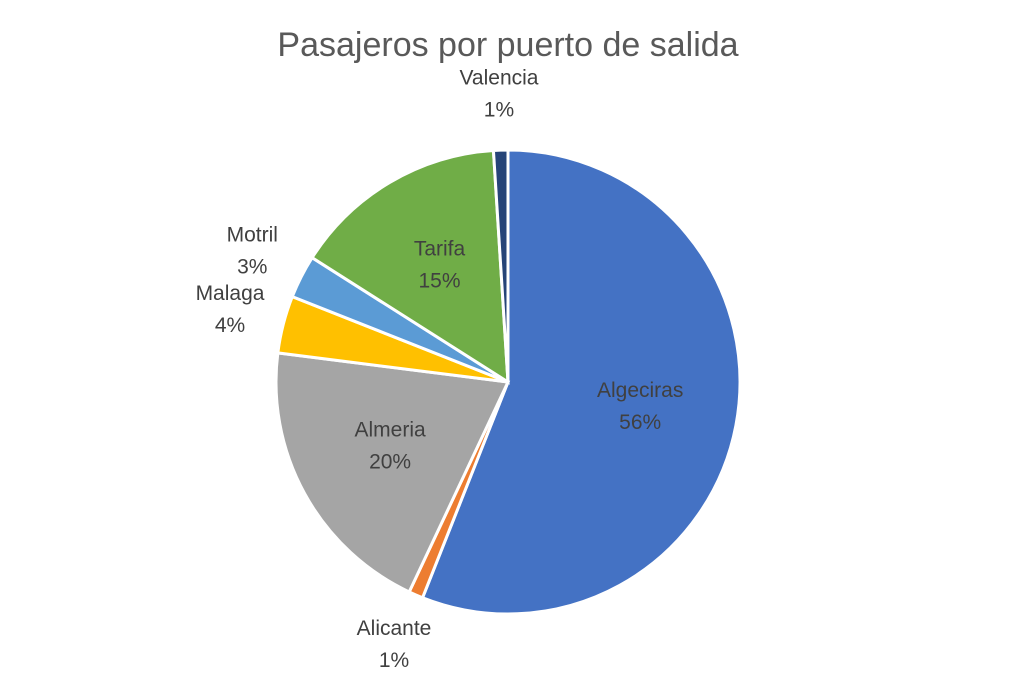 Image resolution: width=1024 pixels, height=683 pixels. I want to click on slice-label: Almeria, so click(390, 429).